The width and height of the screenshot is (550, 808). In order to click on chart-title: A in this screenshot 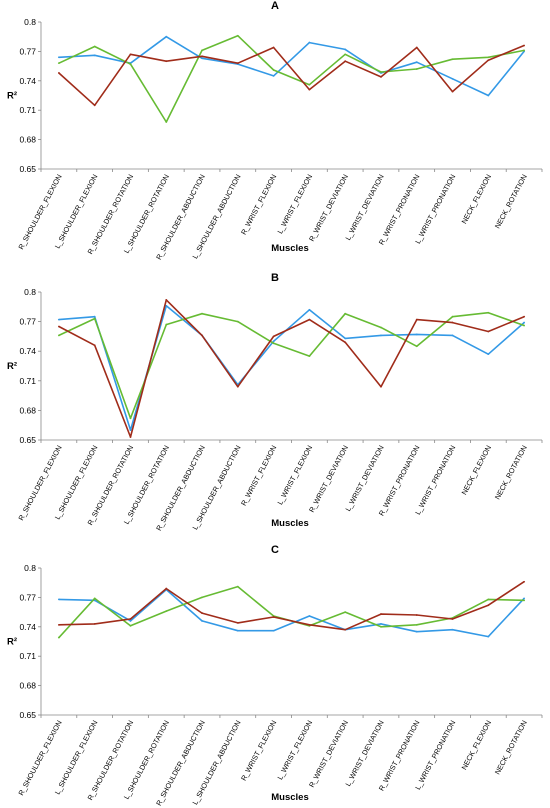, I will do `click(275, 6)`.